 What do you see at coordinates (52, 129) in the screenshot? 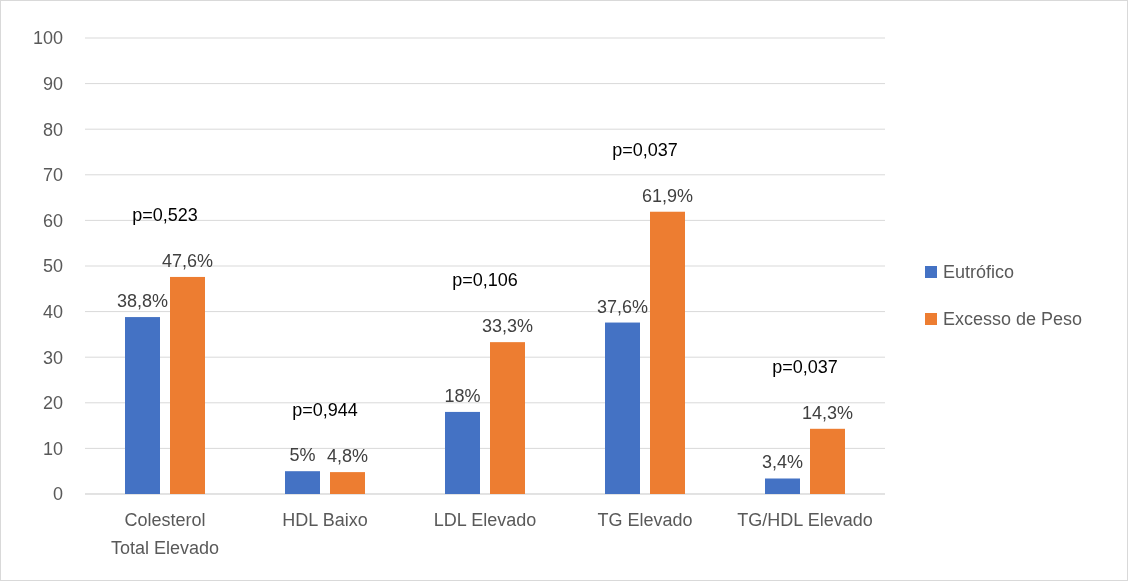
I see `y-tick-label: 80` at bounding box center [52, 129].